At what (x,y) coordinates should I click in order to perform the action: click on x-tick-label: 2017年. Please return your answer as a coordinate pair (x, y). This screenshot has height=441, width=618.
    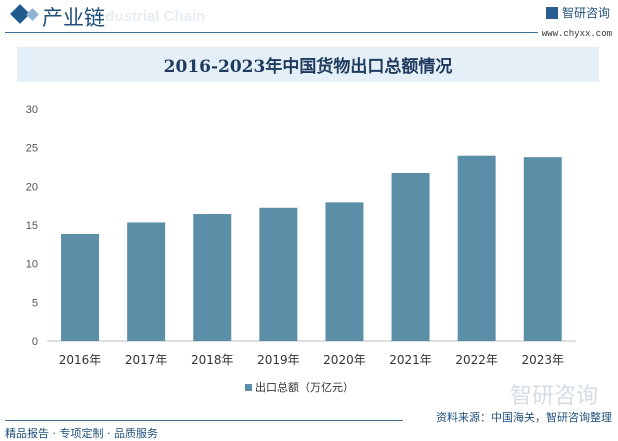
    Looking at the image, I should click on (146, 360).